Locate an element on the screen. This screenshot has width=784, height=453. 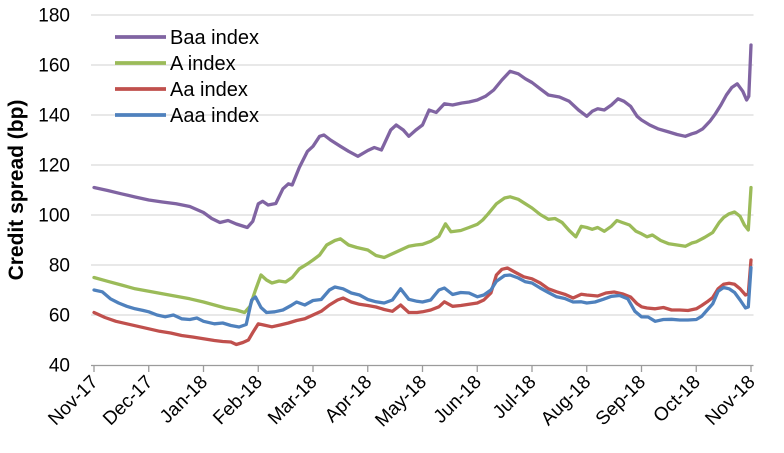
x-axis-tick-label: Mar-18 is located at coordinates (292, 400).